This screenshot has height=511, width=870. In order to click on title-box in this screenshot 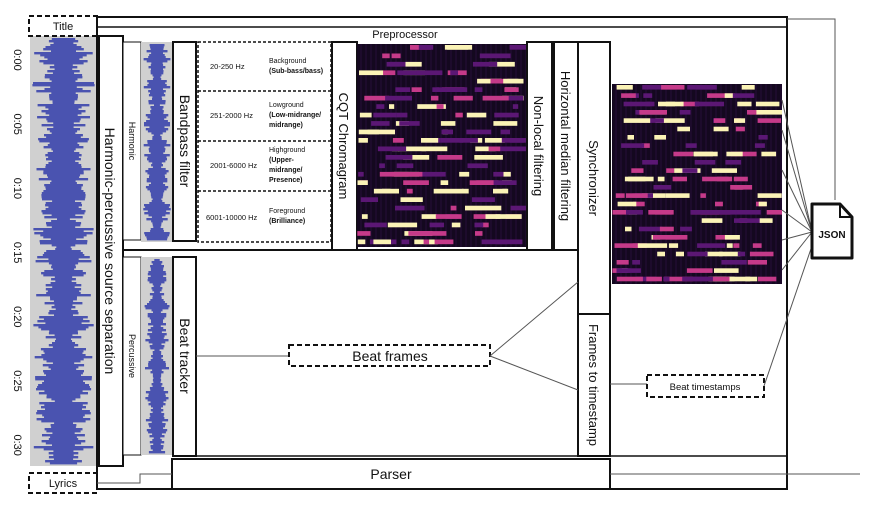, I will do `click(63, 26)`.